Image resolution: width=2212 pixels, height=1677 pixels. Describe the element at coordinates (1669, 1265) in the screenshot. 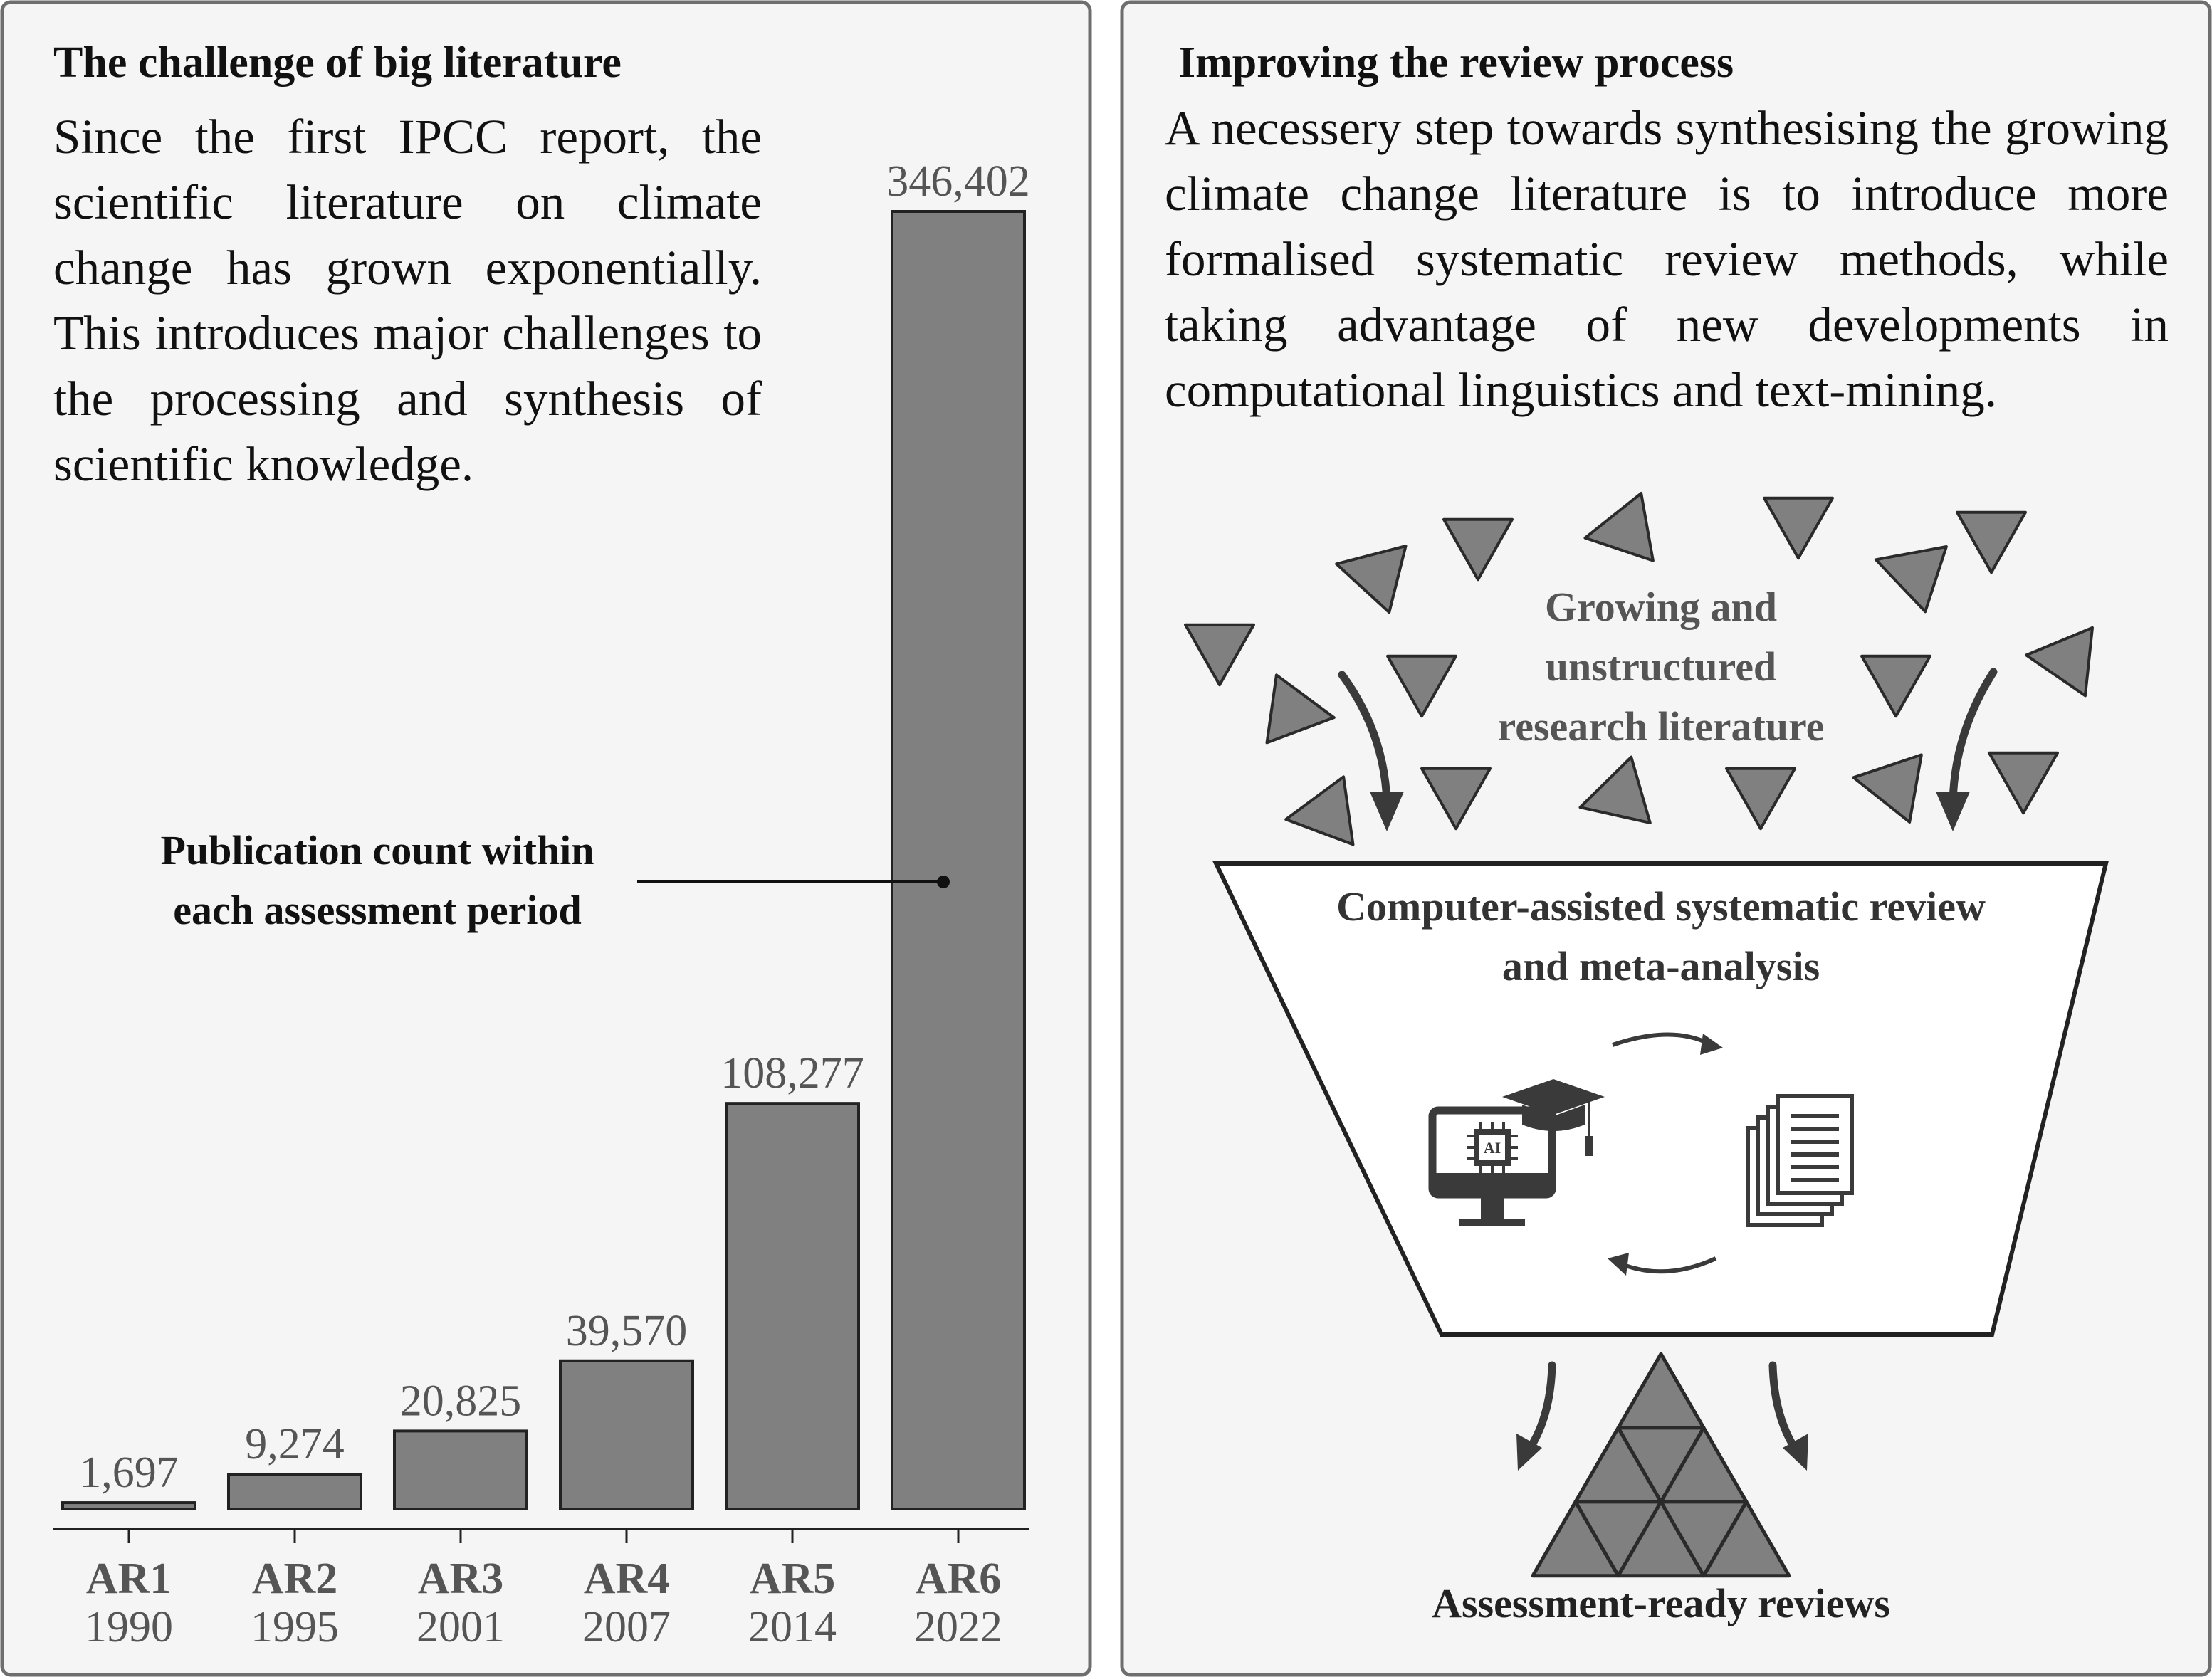

I see `cycle-arrow-bottom` at that location.